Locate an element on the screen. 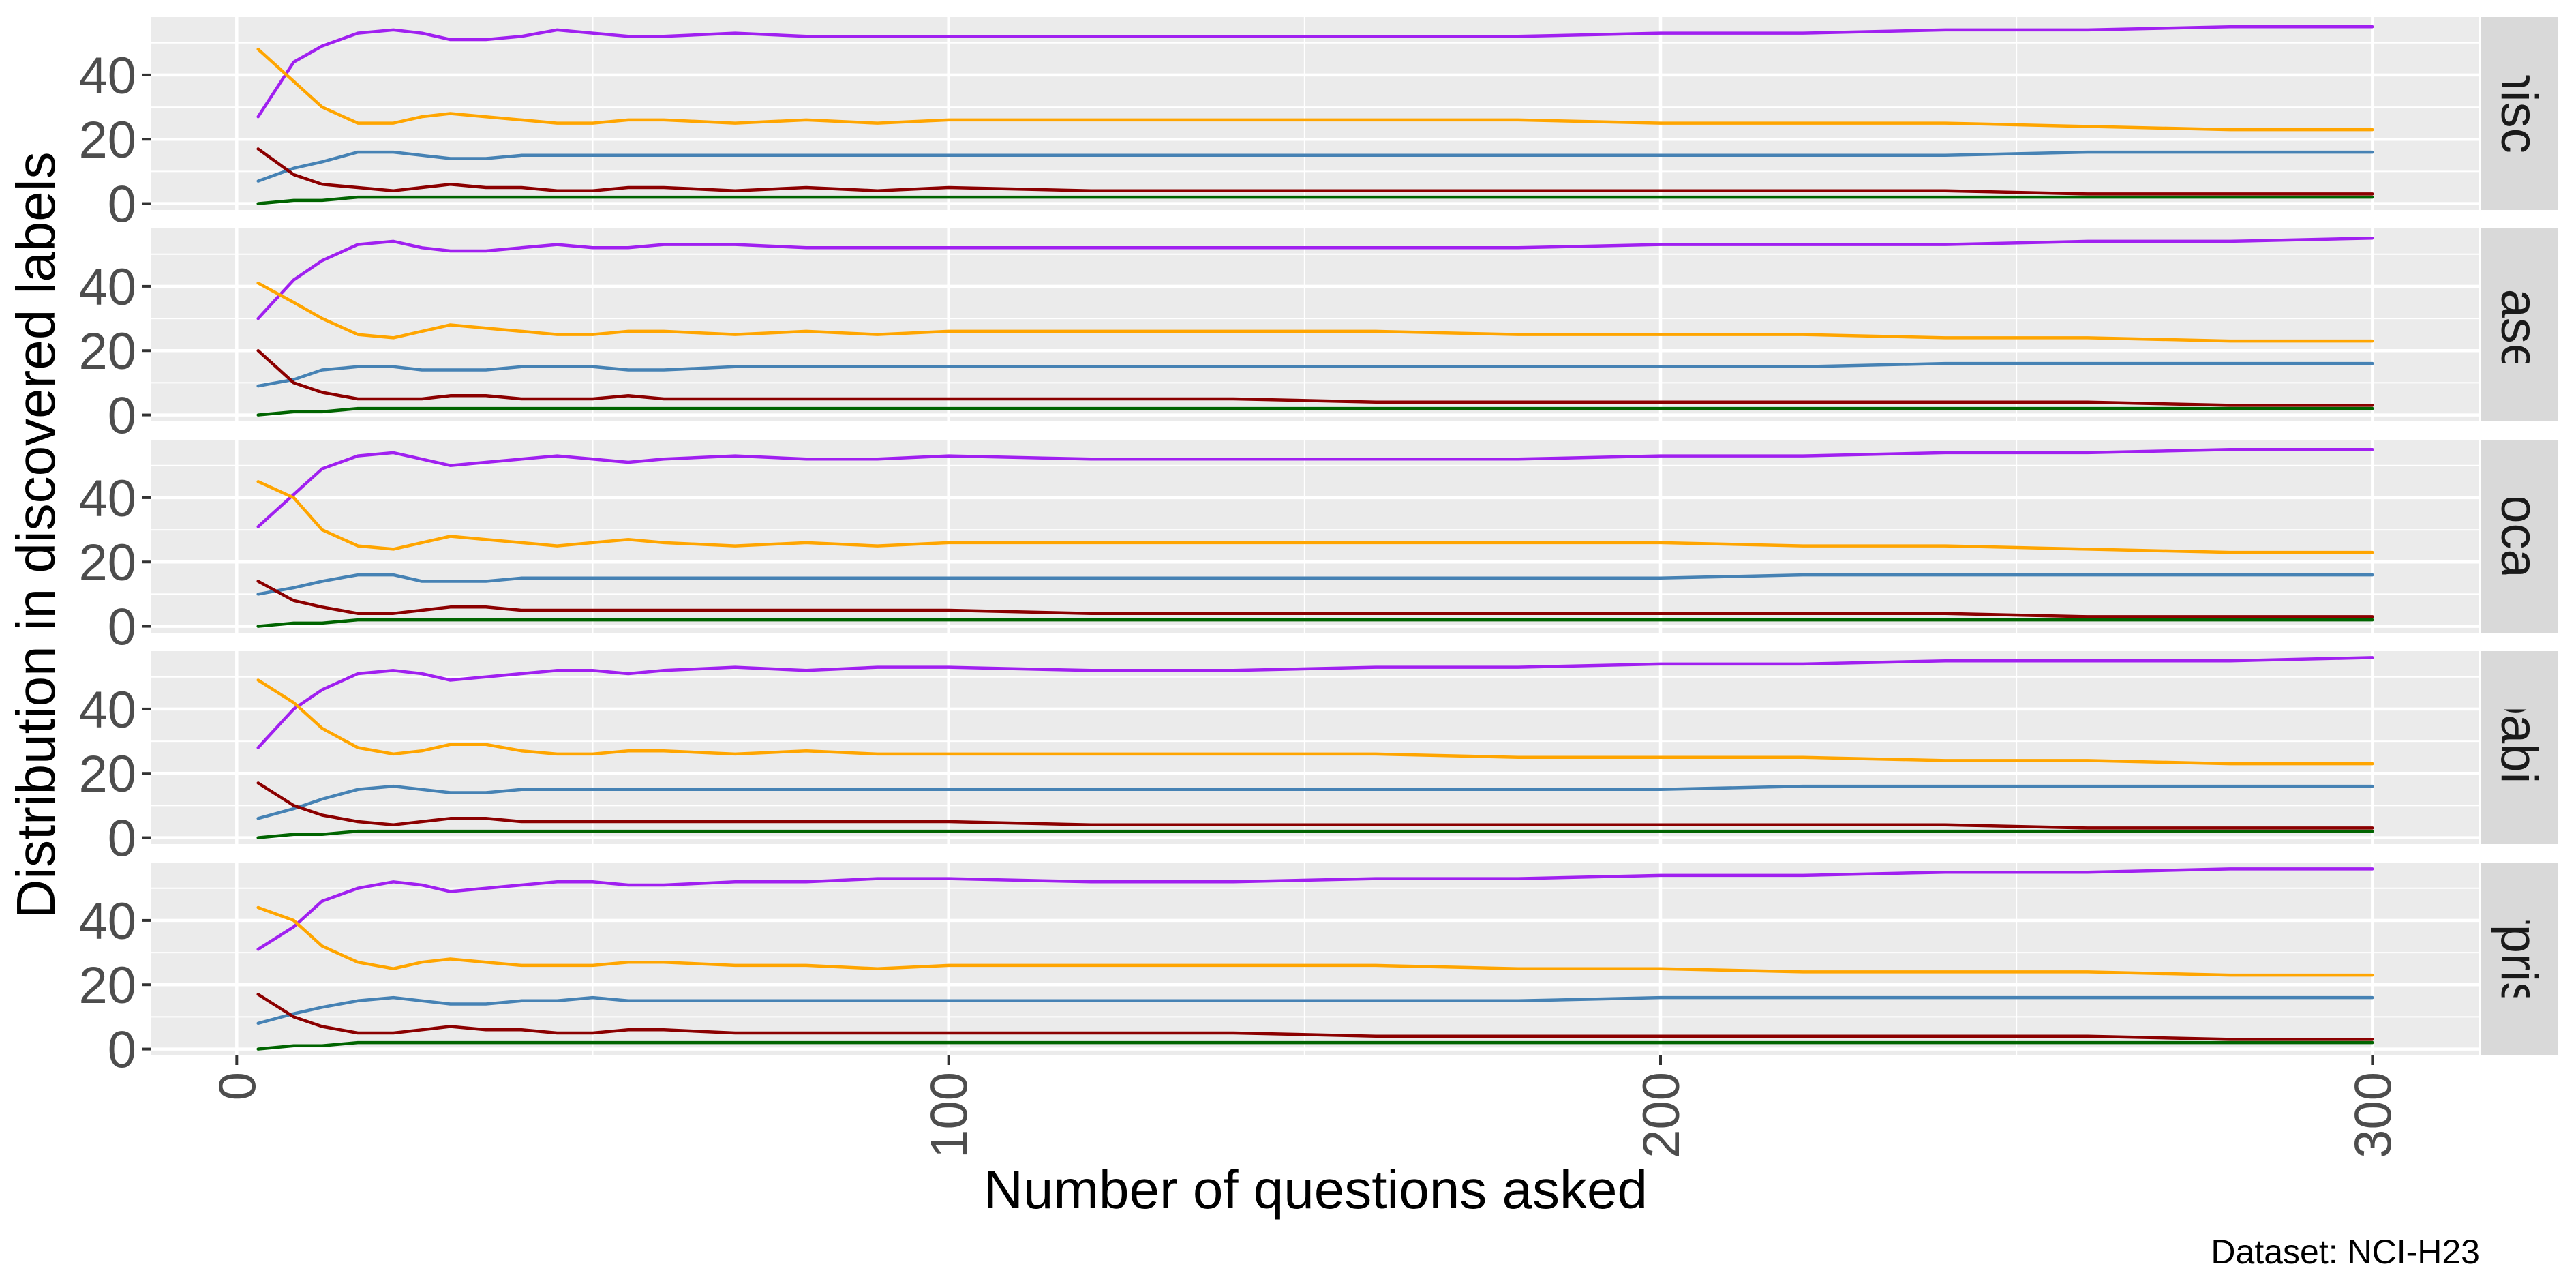 Image resolution: width=2576 pixels, height=1288 pixels. x-axis-title: Number of questions asked is located at coordinates (1316, 1189).